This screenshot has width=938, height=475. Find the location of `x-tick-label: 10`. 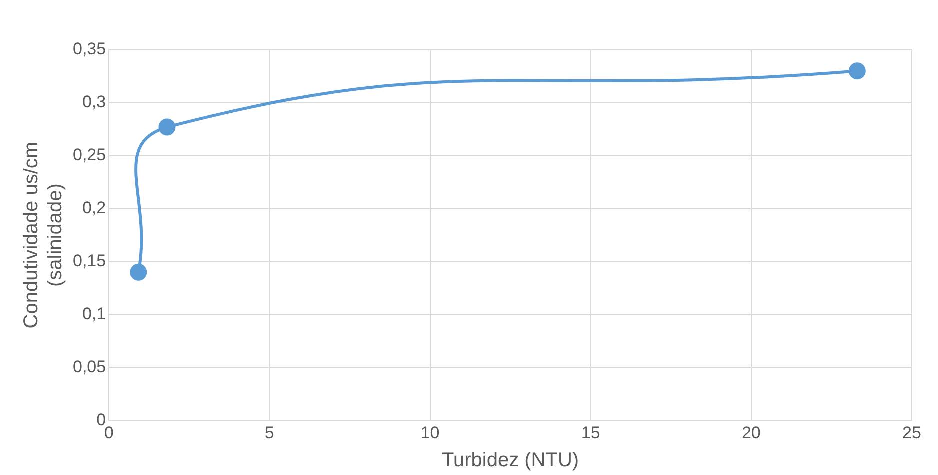

x-tick-label: 10 is located at coordinates (430, 432).